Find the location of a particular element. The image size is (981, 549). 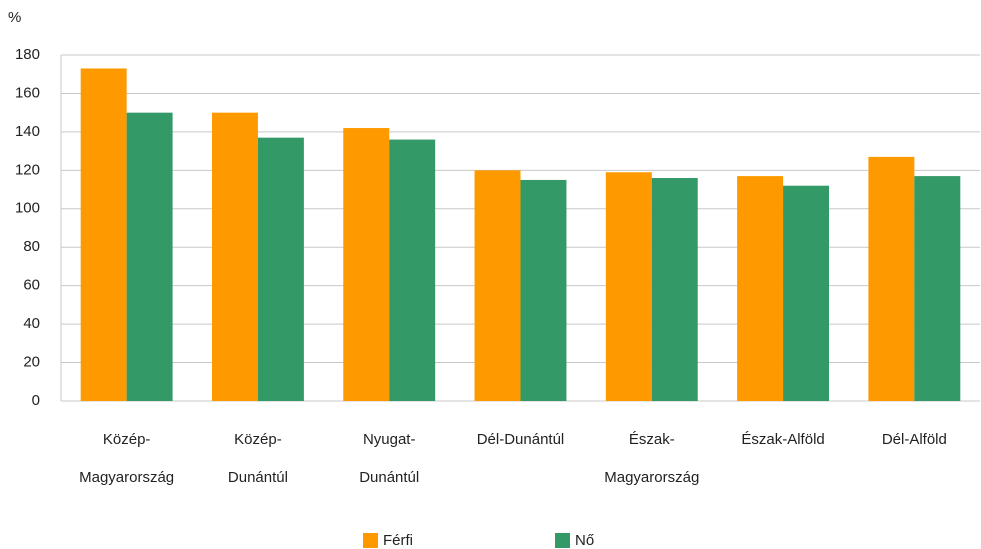

y-tick-label: 120 is located at coordinates (27, 169).